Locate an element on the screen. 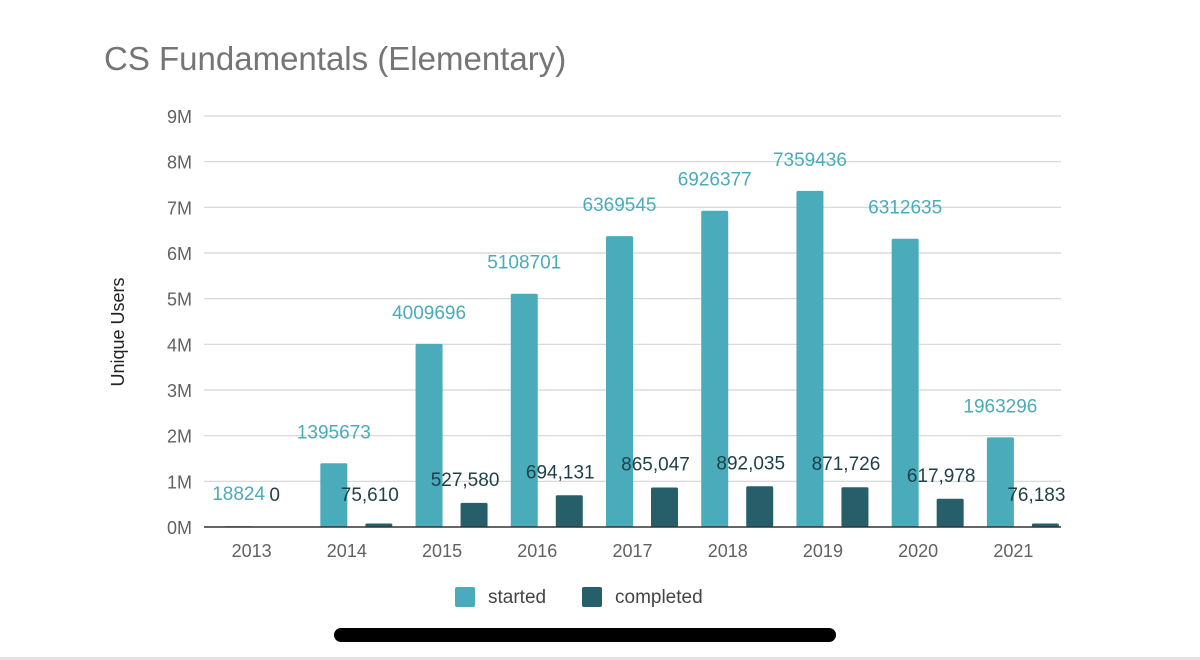 The height and width of the screenshot is (660, 1200). y-axis-ticks: 0M 1M 2M 3M 4M 5M 6M 7M 8M 9M is located at coordinates (179, 322).